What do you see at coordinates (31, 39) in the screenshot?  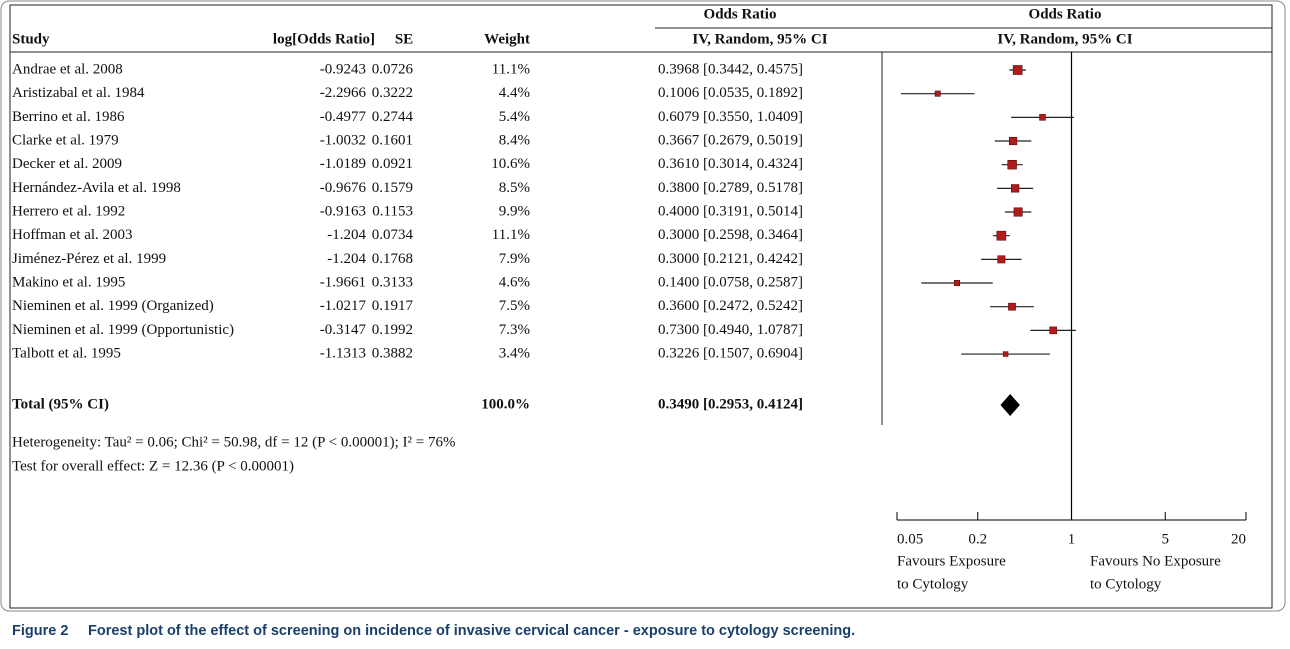 I see `column-header: Study` at bounding box center [31, 39].